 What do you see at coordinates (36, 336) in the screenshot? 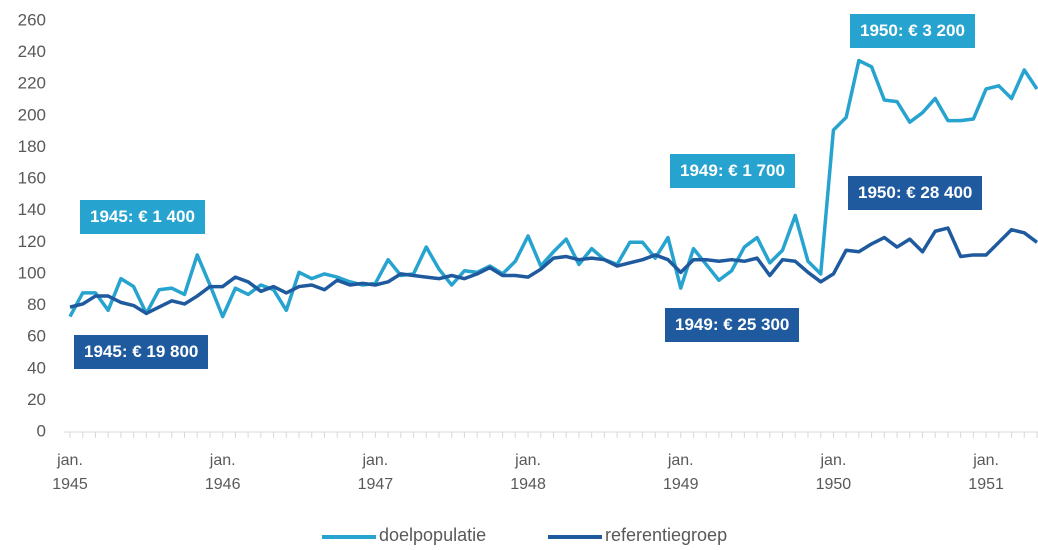
I see `y-tick-label: 60` at bounding box center [36, 336].